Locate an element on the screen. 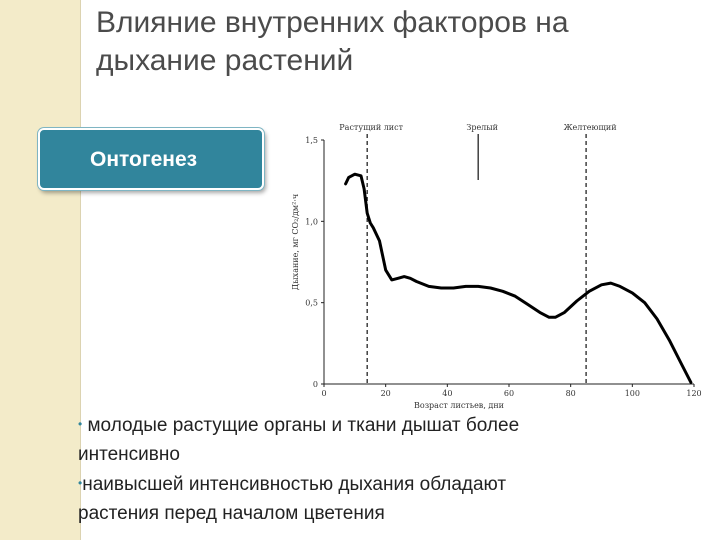 The height and width of the screenshot is (540, 720). x-tick-label: 100 is located at coordinates (632, 393).